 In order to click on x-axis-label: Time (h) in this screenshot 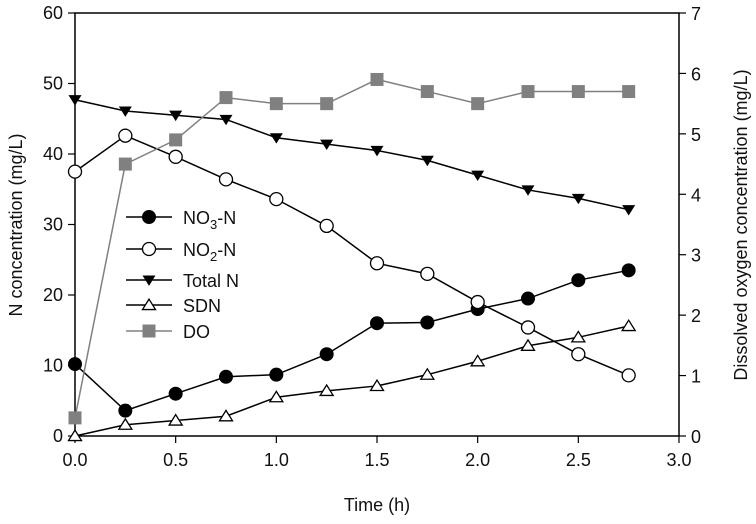, I will do `click(377, 505)`.